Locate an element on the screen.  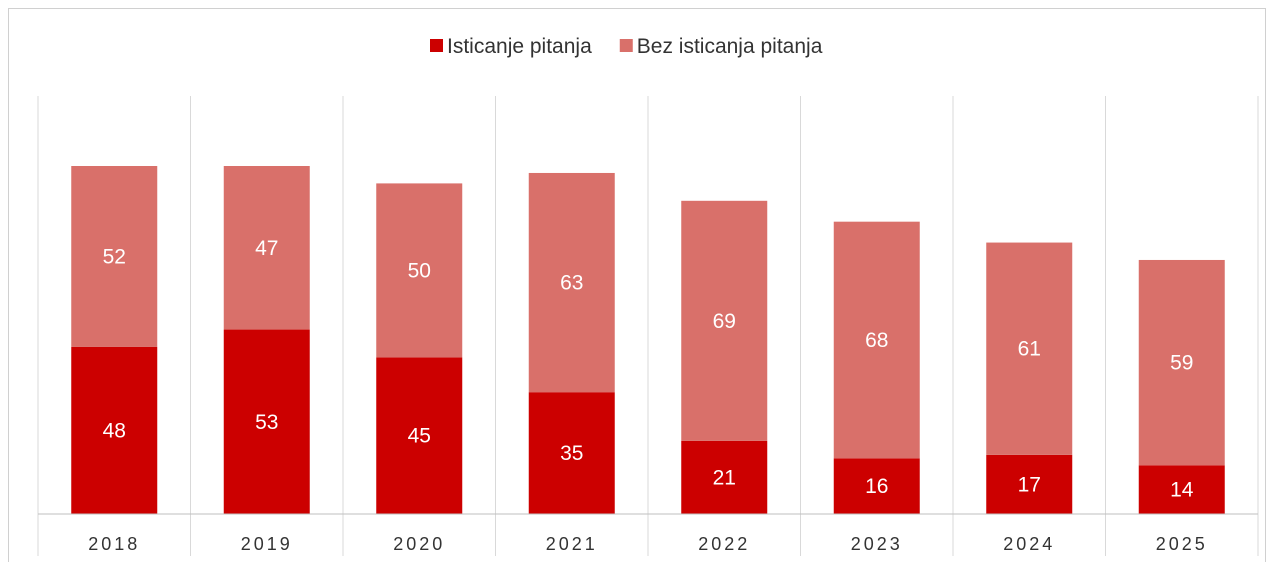
bar-bez-isticanja-2022 is located at coordinates (724, 320).